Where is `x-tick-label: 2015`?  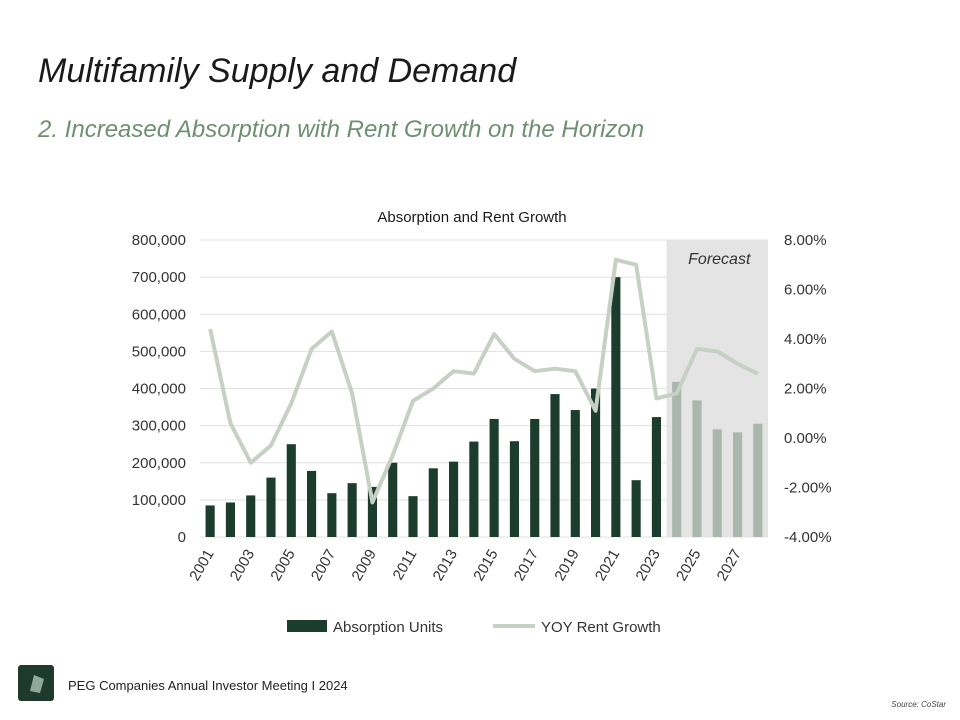
x-tick-label: 2015 is located at coordinates (485, 565).